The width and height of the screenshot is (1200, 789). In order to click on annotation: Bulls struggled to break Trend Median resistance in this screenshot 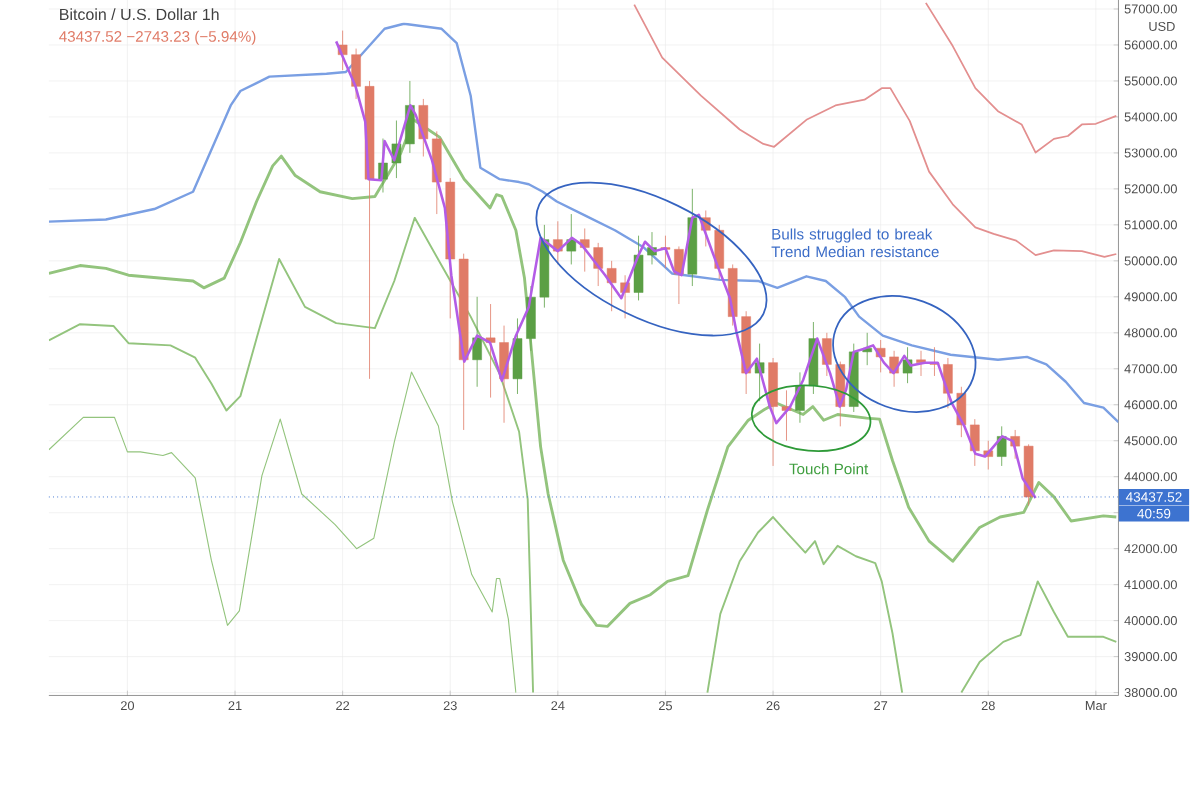, I will do `click(855, 242)`.